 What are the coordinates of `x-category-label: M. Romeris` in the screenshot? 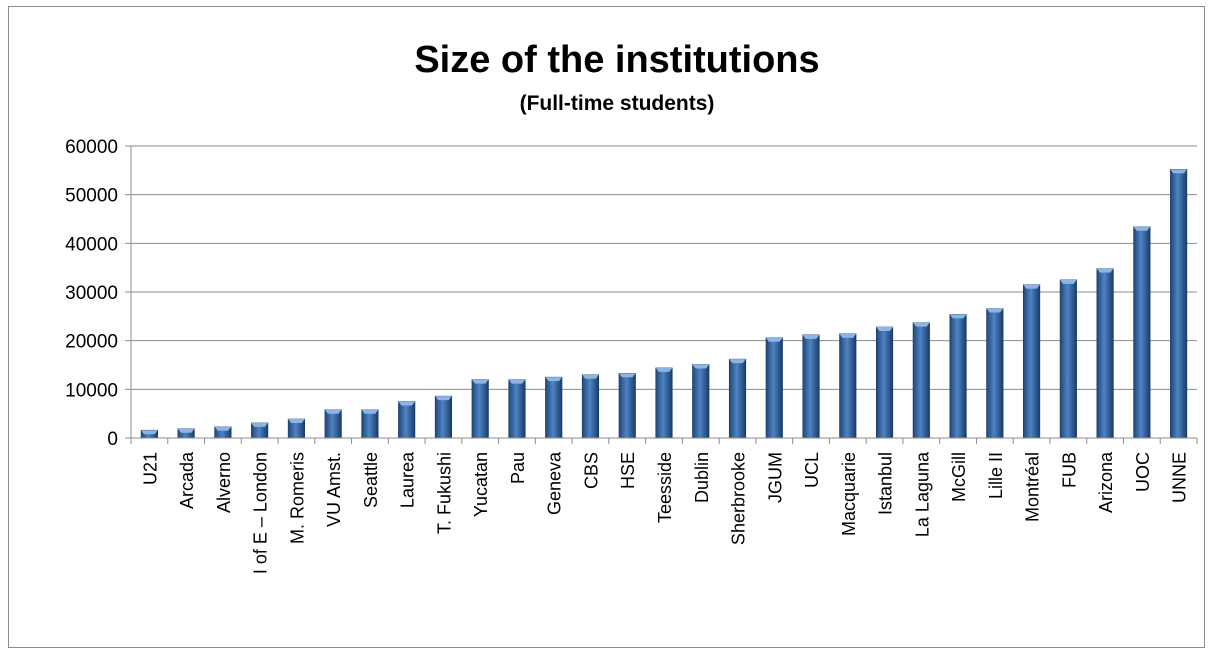 It's located at (297, 498).